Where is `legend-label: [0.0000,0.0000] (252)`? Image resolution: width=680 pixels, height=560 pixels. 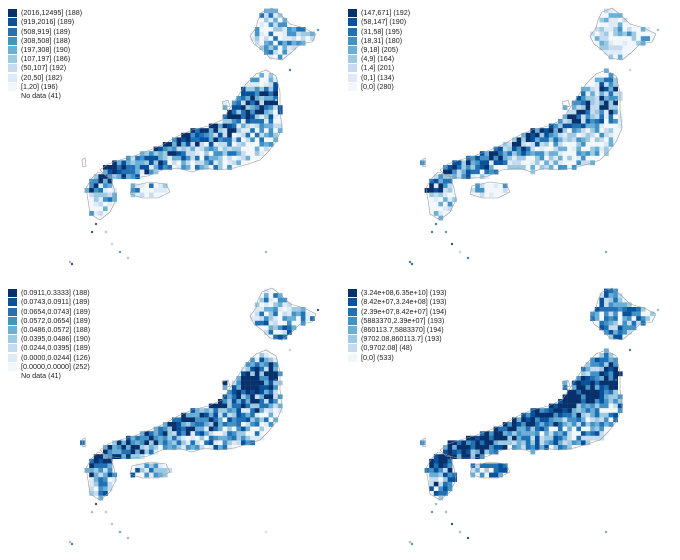 legend-label: [0.0000,0.0000] (252) is located at coordinates (55, 366).